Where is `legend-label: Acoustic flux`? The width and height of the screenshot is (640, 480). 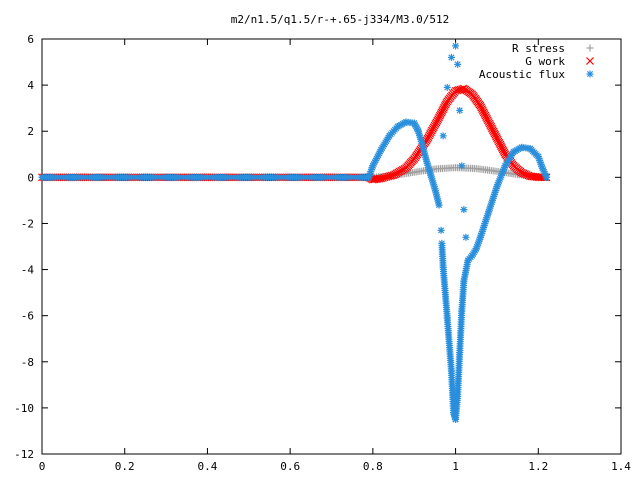
legend-label: Acoustic flux is located at coordinates (522, 74).